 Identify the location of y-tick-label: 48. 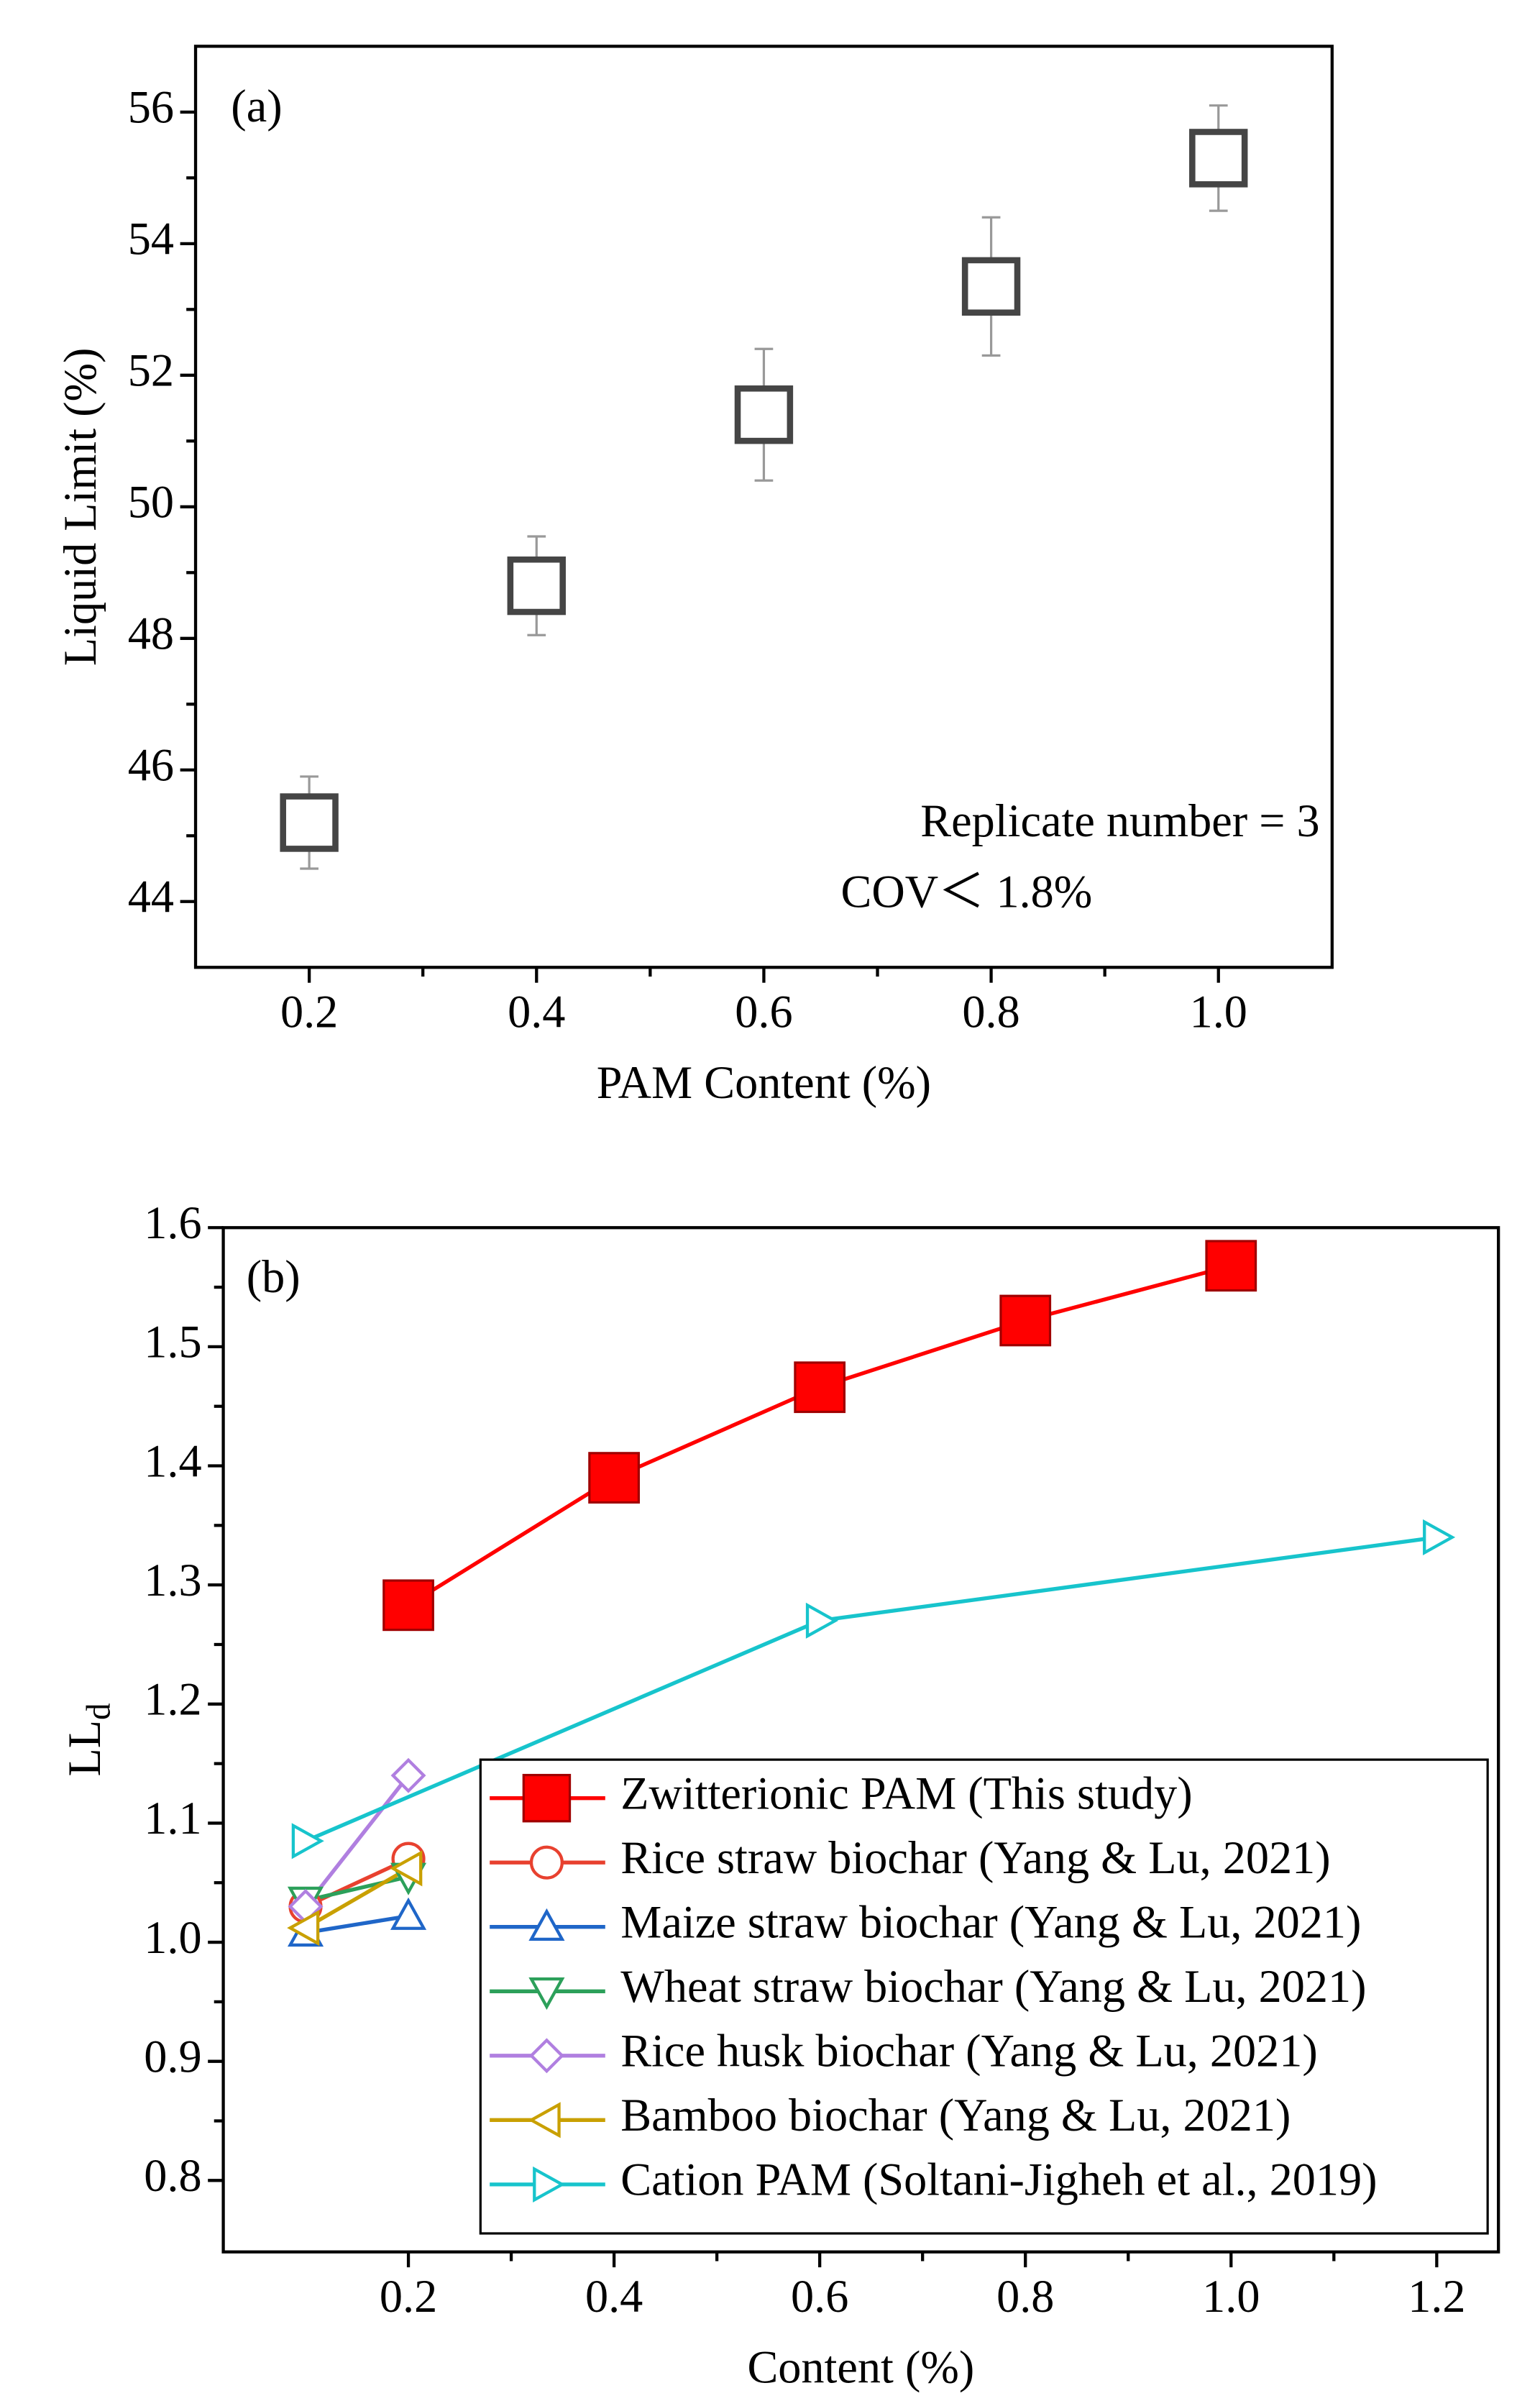
(151, 633).